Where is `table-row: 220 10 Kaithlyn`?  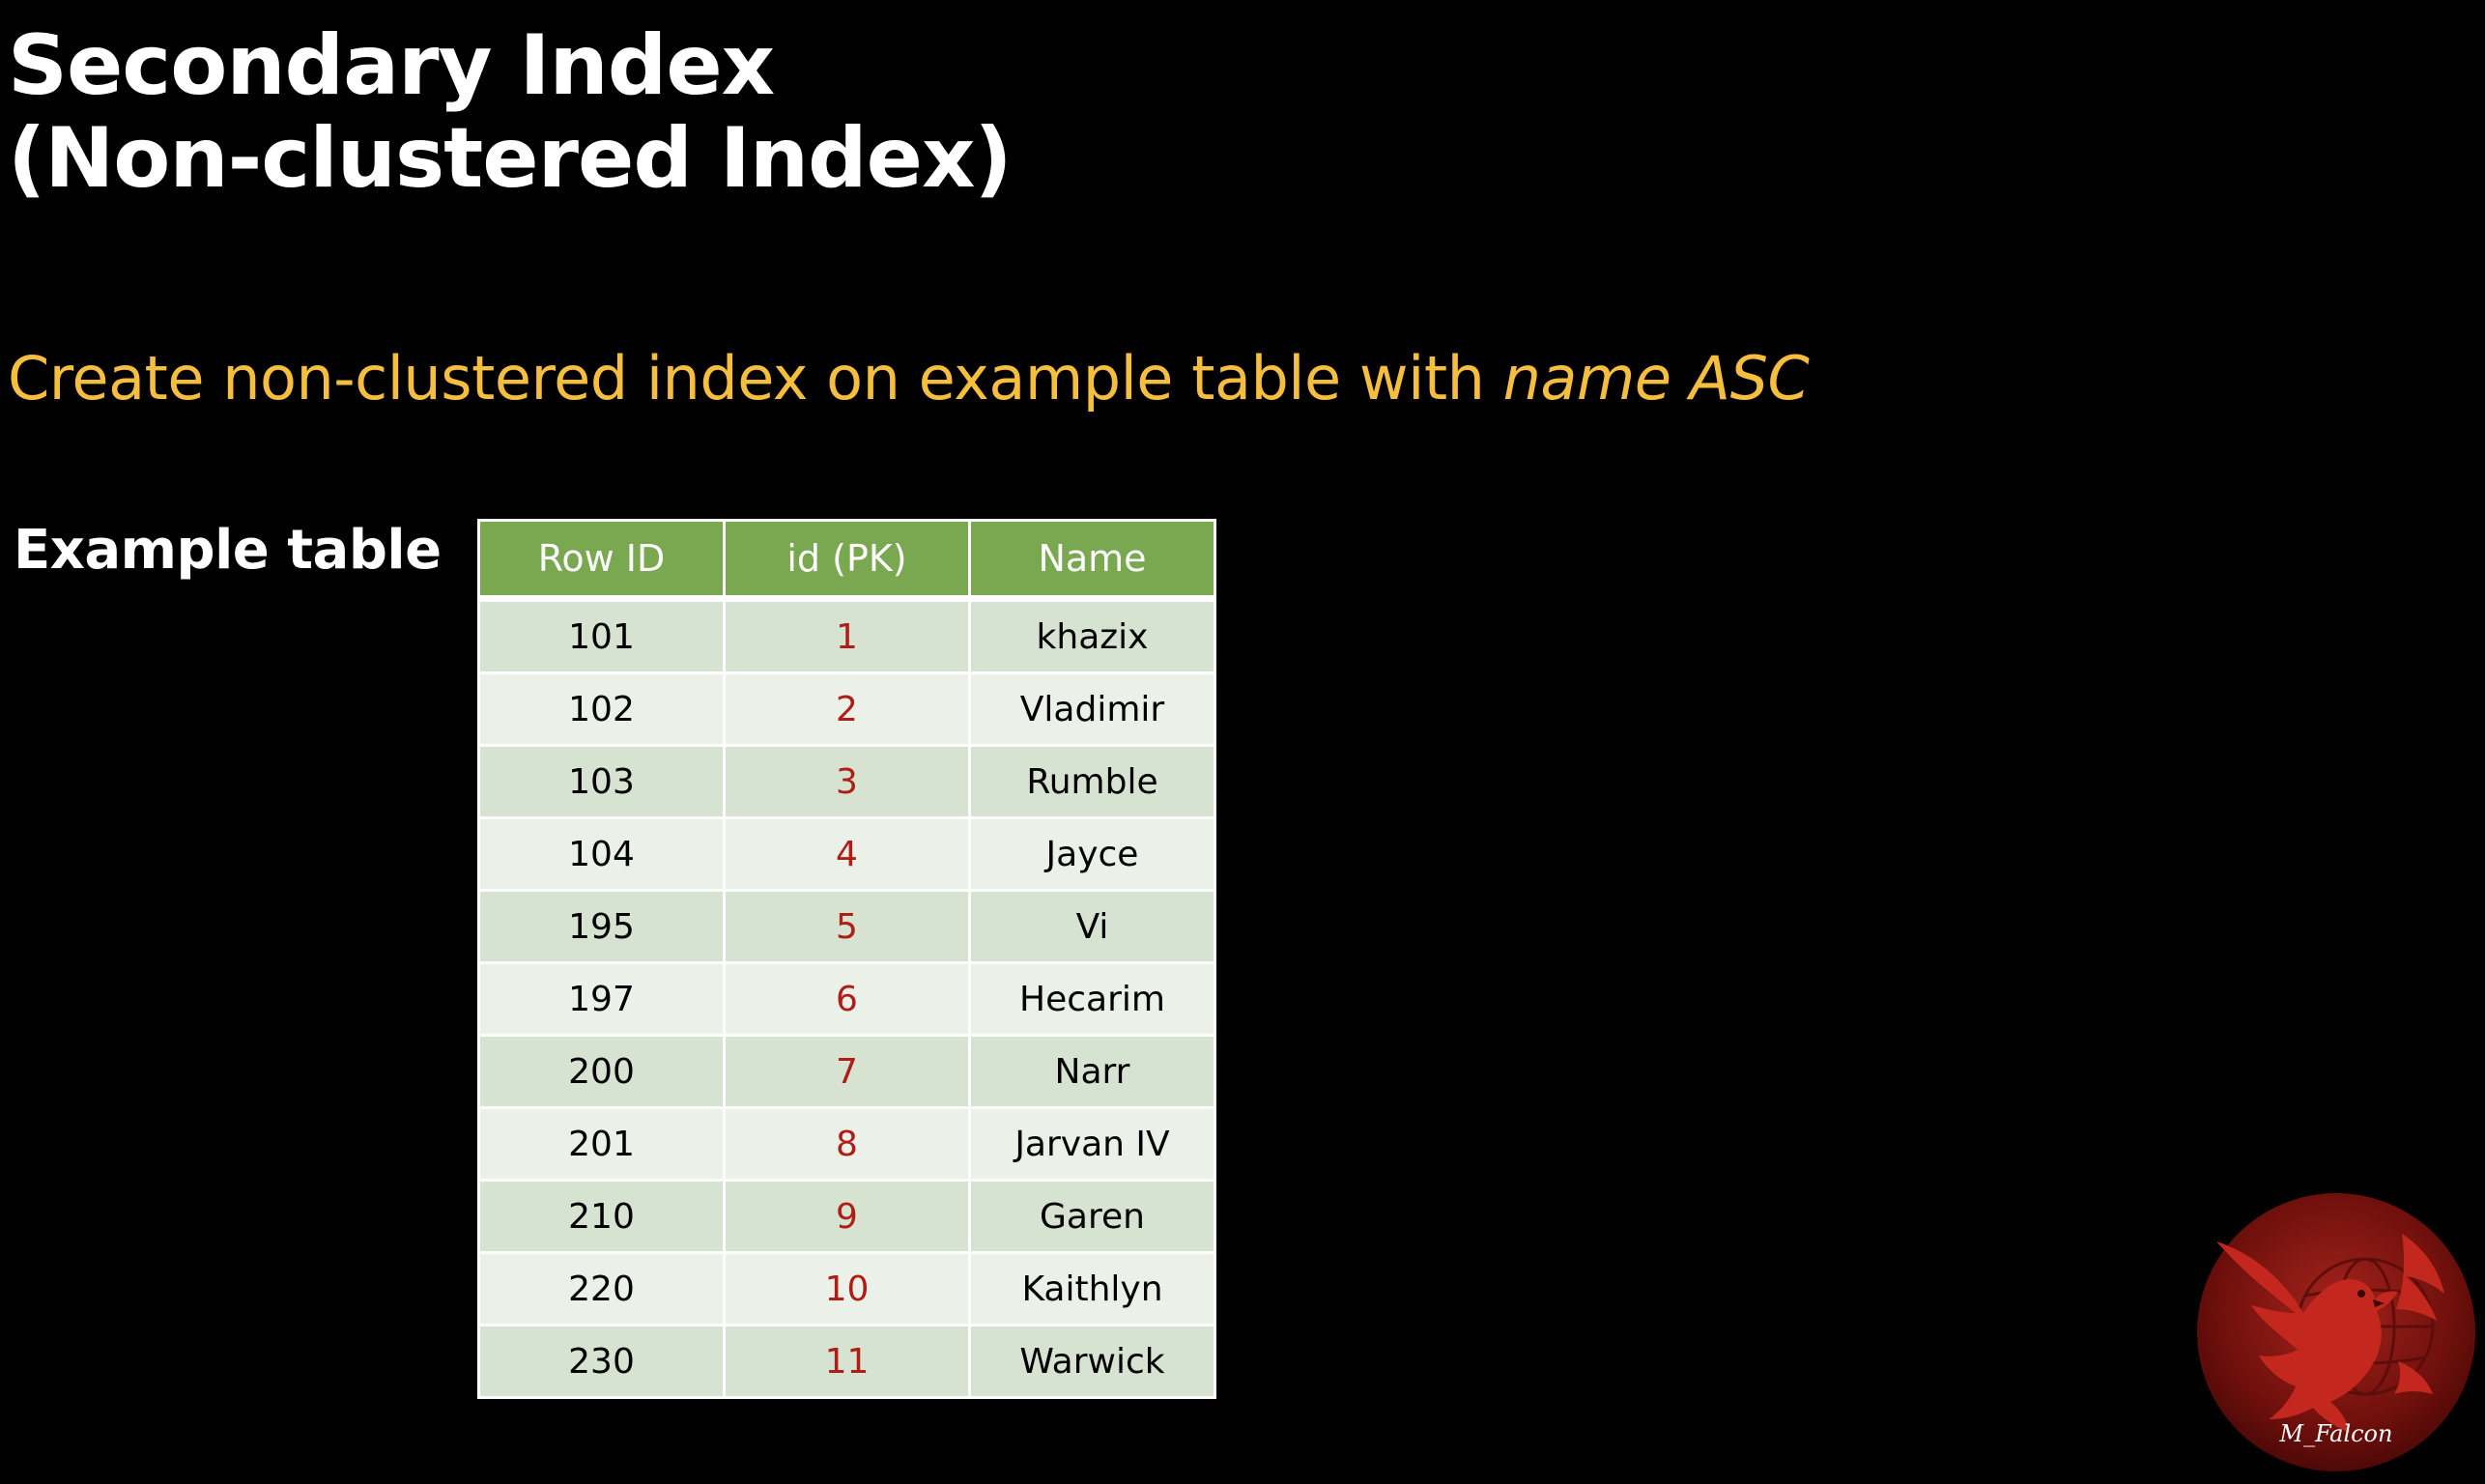
table-row: 220 10 Kaithlyn is located at coordinates (846, 1289).